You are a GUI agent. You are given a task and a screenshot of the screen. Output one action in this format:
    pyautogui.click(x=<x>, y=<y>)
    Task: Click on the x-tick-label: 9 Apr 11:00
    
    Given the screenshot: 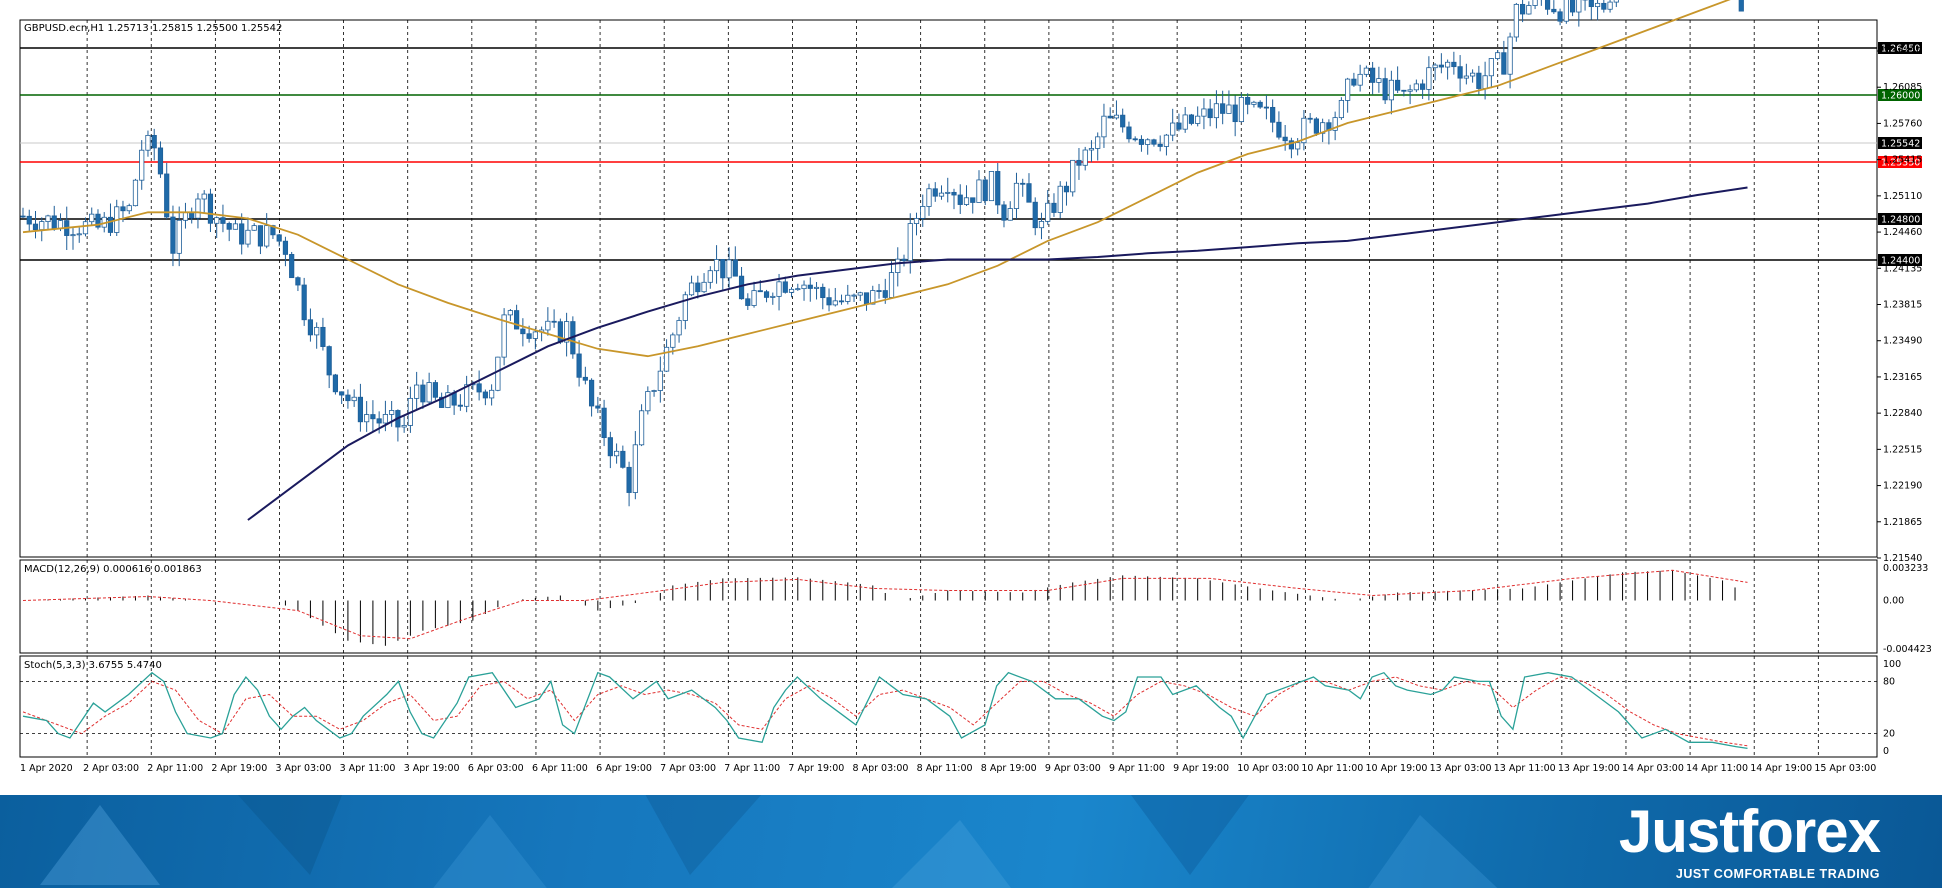 What is the action you would take?
    pyautogui.click(x=1137, y=768)
    